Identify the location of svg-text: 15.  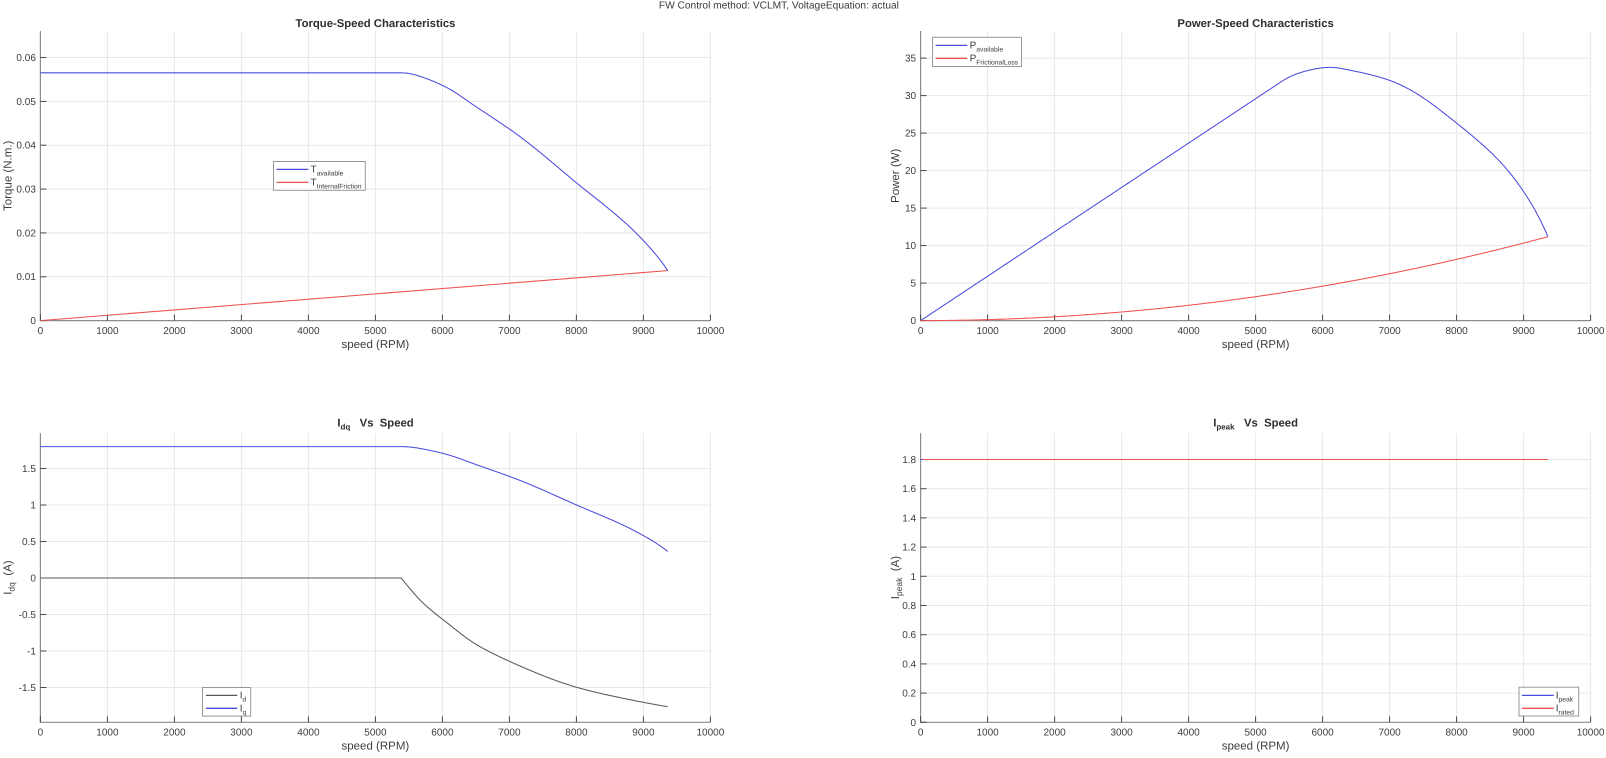
(911, 209).